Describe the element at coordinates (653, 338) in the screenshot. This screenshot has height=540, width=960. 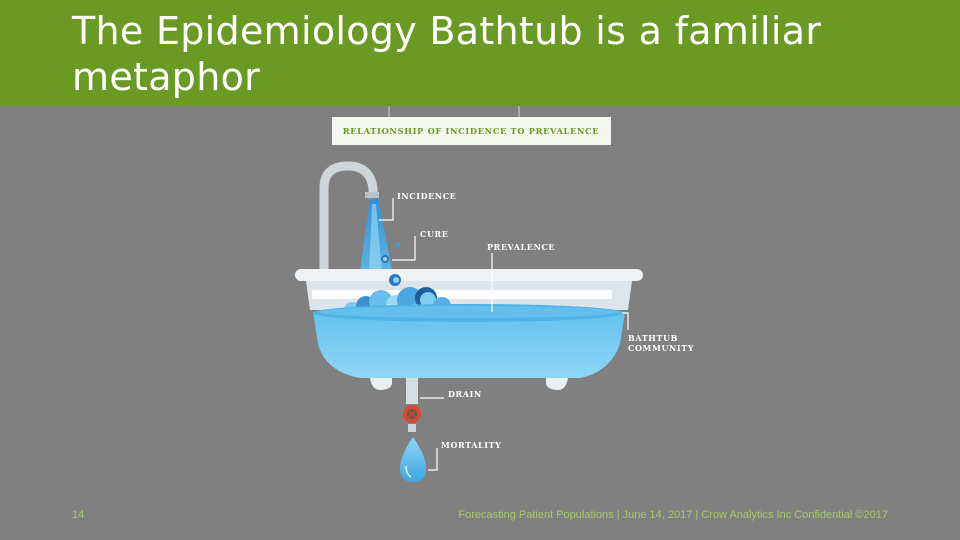
I see `bathtub-label-line1: BATHTUB` at that location.